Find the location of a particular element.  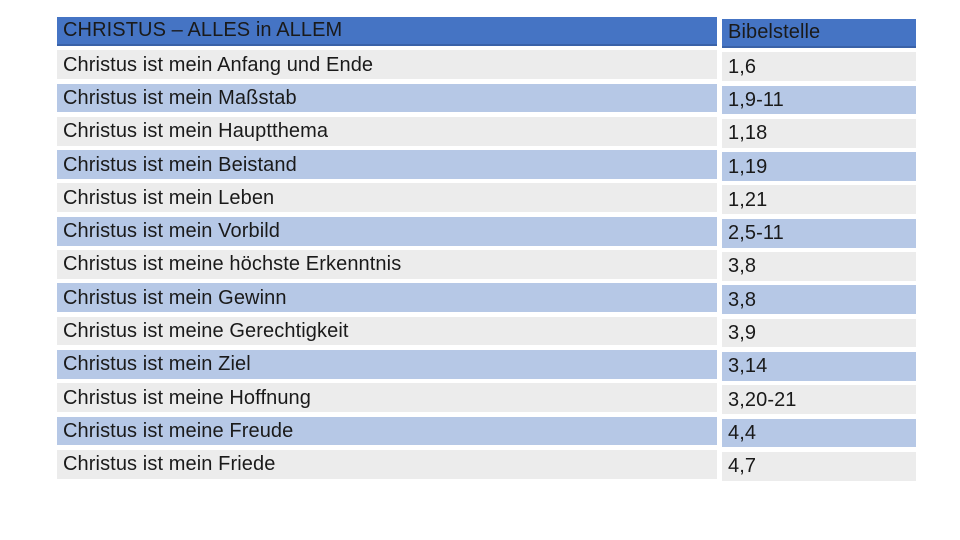

table-row: Christus ist mein Leben is located at coordinates (387, 198).